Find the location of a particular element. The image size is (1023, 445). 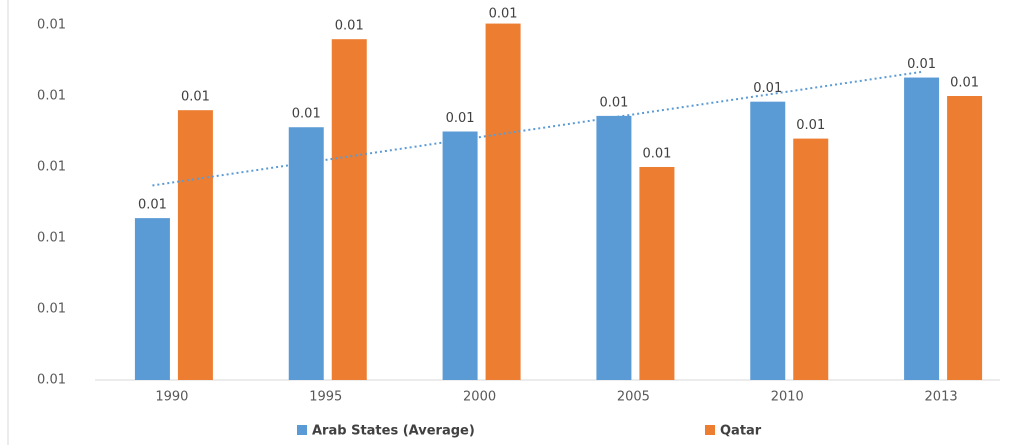

x-tick-label: 2010 is located at coordinates (787, 397).